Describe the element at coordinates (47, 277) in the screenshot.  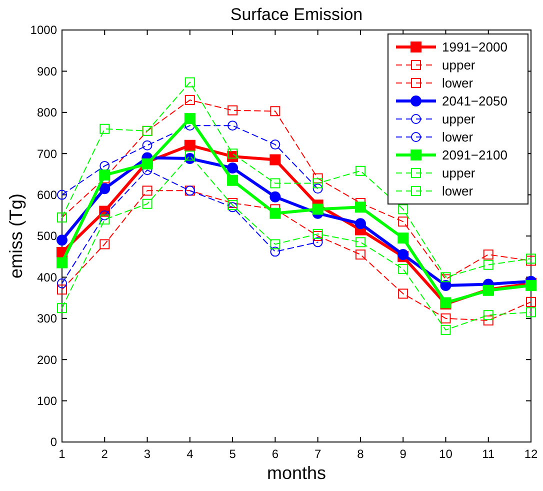
I see `y-tick-label: 400` at that location.